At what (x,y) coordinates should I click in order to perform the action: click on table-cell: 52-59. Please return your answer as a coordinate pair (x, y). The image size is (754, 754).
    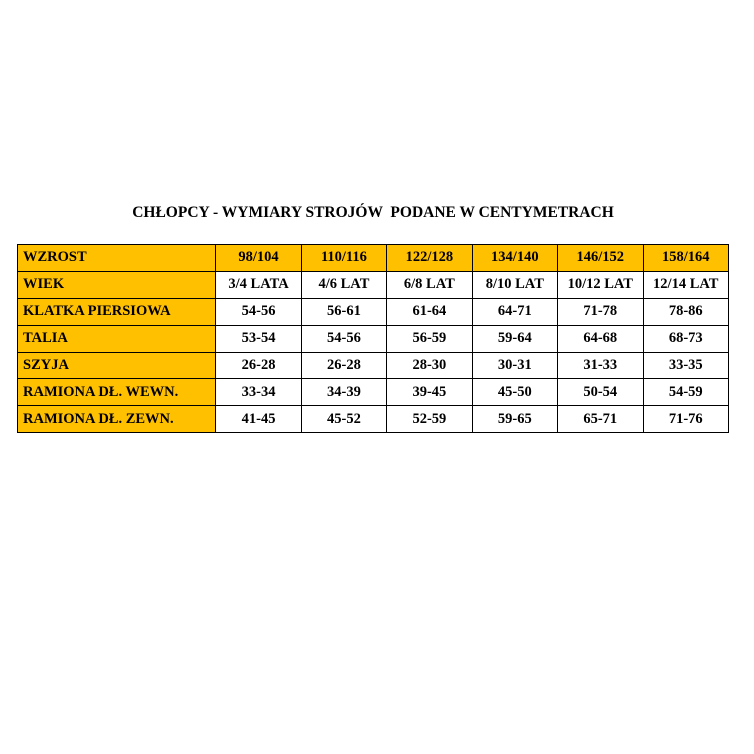
    Looking at the image, I should click on (429, 419).